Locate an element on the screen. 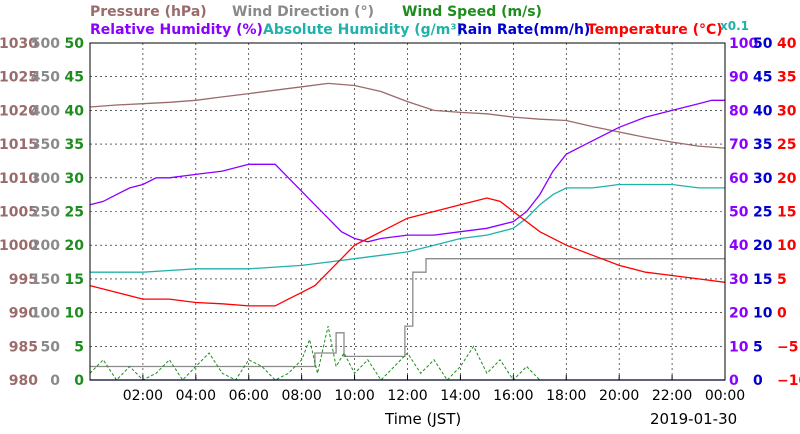 The width and height of the screenshot is (800, 434). y-tick-rain_rate: 25 is located at coordinates (762, 213).